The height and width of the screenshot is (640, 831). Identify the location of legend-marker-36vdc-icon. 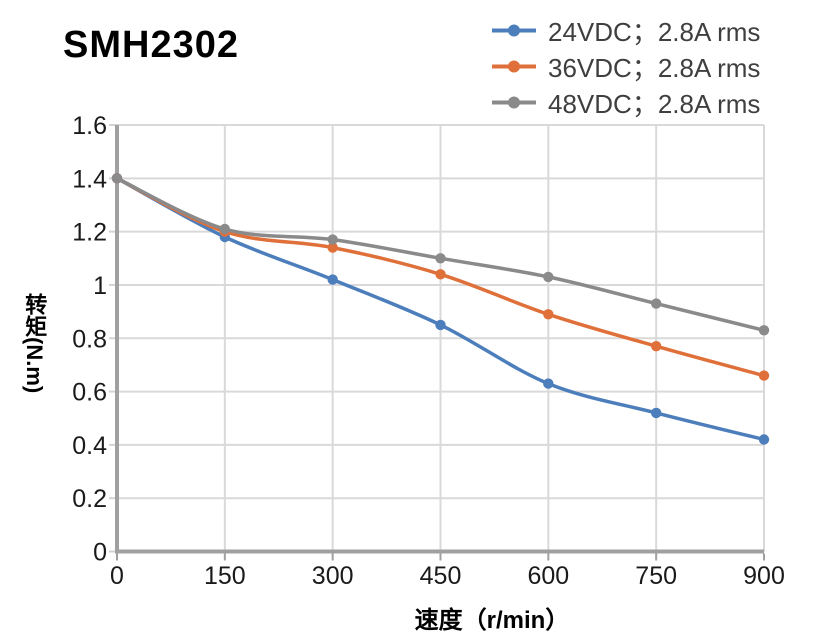
(514, 66).